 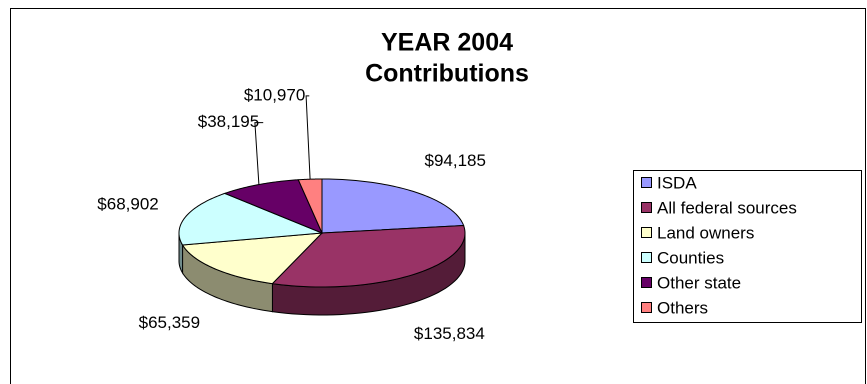 What do you see at coordinates (447, 43) in the screenshot?
I see `chart-title: YEAR 2004` at bounding box center [447, 43].